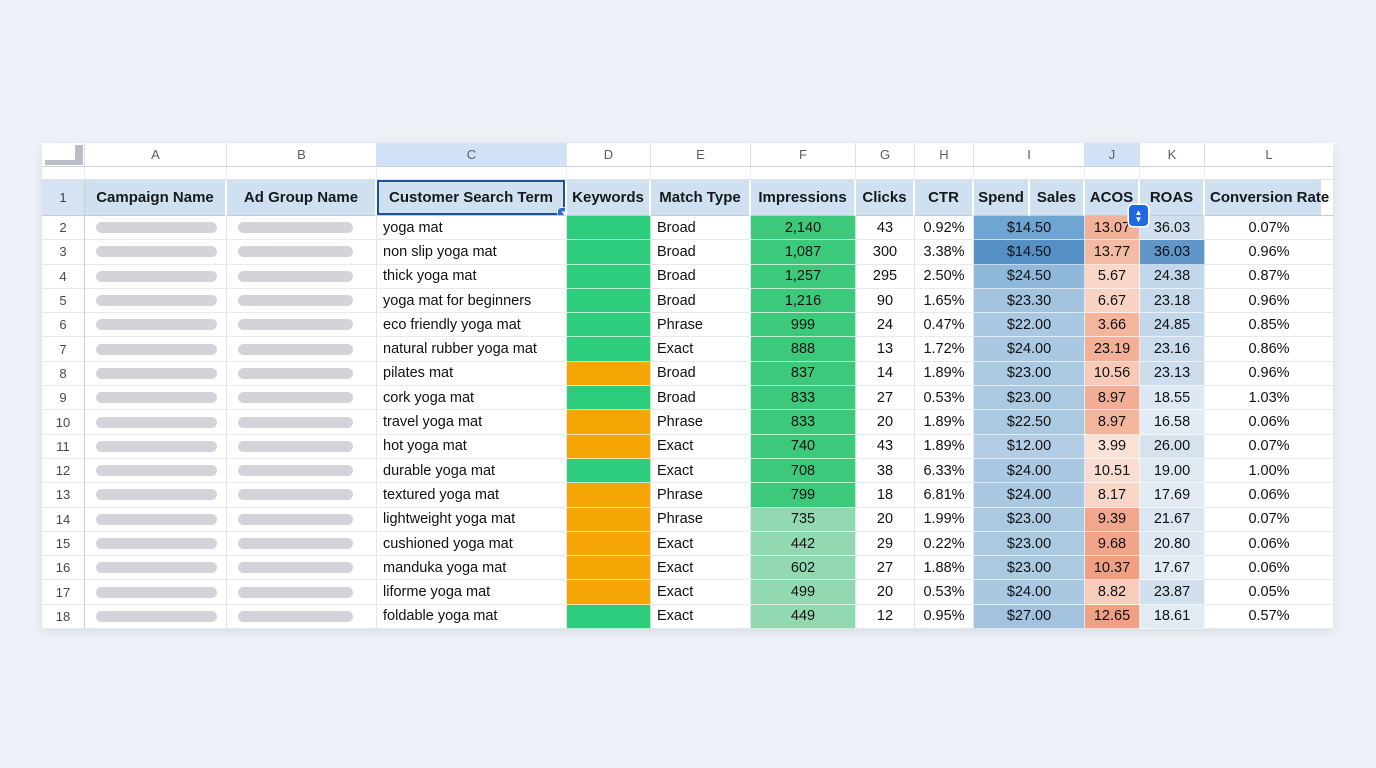 This screenshot has width=1376, height=768. I want to click on acos-cell: 8.82, so click(1112, 592).